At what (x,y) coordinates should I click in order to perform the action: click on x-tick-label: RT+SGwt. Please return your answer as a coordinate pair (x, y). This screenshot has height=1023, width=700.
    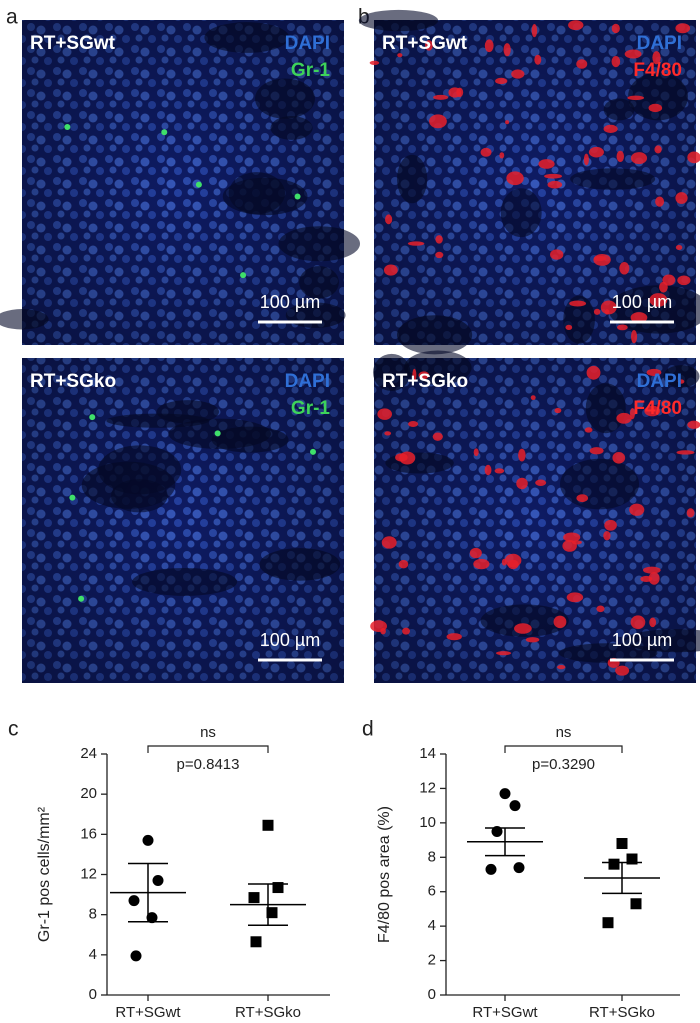
    Looking at the image, I should click on (505, 1012).